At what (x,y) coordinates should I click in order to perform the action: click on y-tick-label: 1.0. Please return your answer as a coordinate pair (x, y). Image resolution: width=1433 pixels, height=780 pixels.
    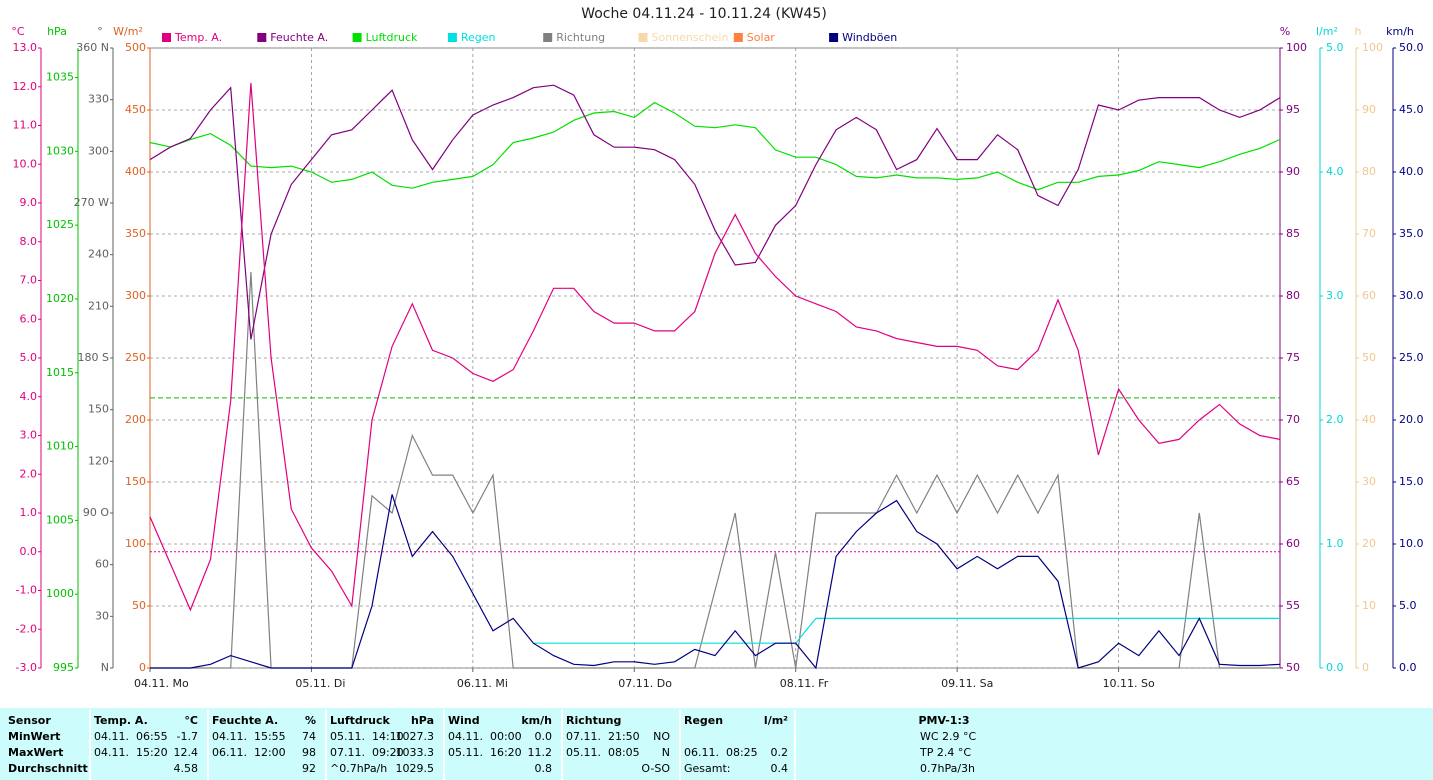
    Looking at the image, I should click on (29, 512).